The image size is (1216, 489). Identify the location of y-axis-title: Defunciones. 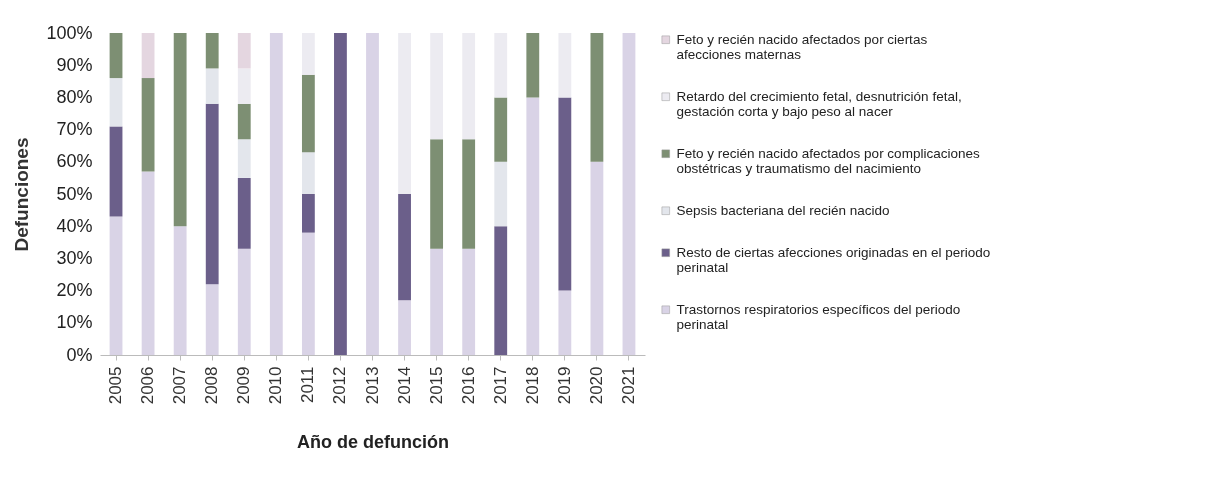
(22, 194).